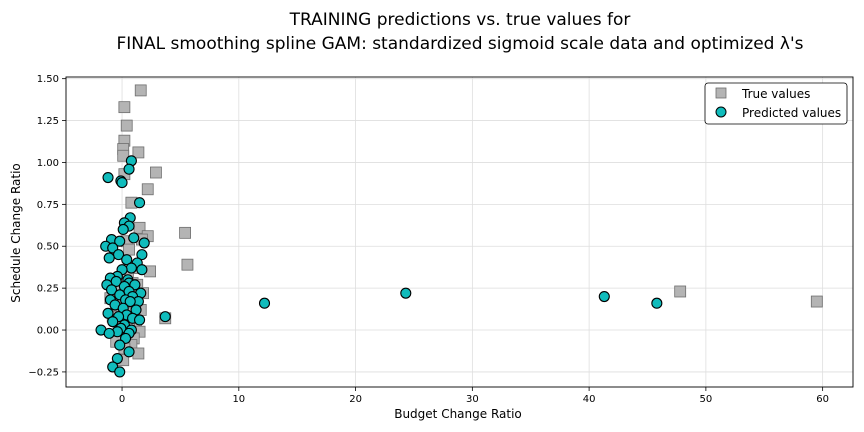  Describe the element at coordinates (48, 121) in the screenshot. I see `y-tick-label: 1.25` at that location.